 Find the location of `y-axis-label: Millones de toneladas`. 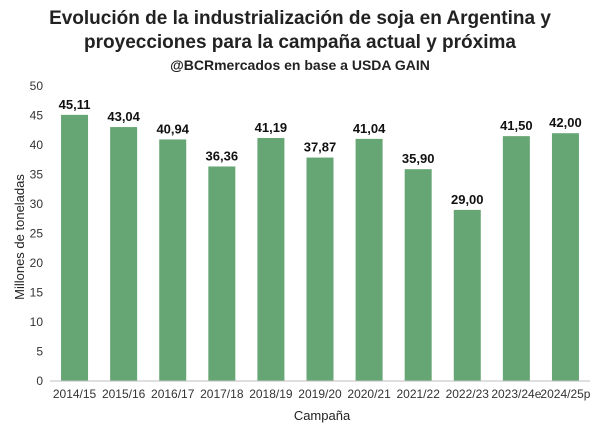

y-axis-label: Millones de toneladas is located at coordinates (19, 237).